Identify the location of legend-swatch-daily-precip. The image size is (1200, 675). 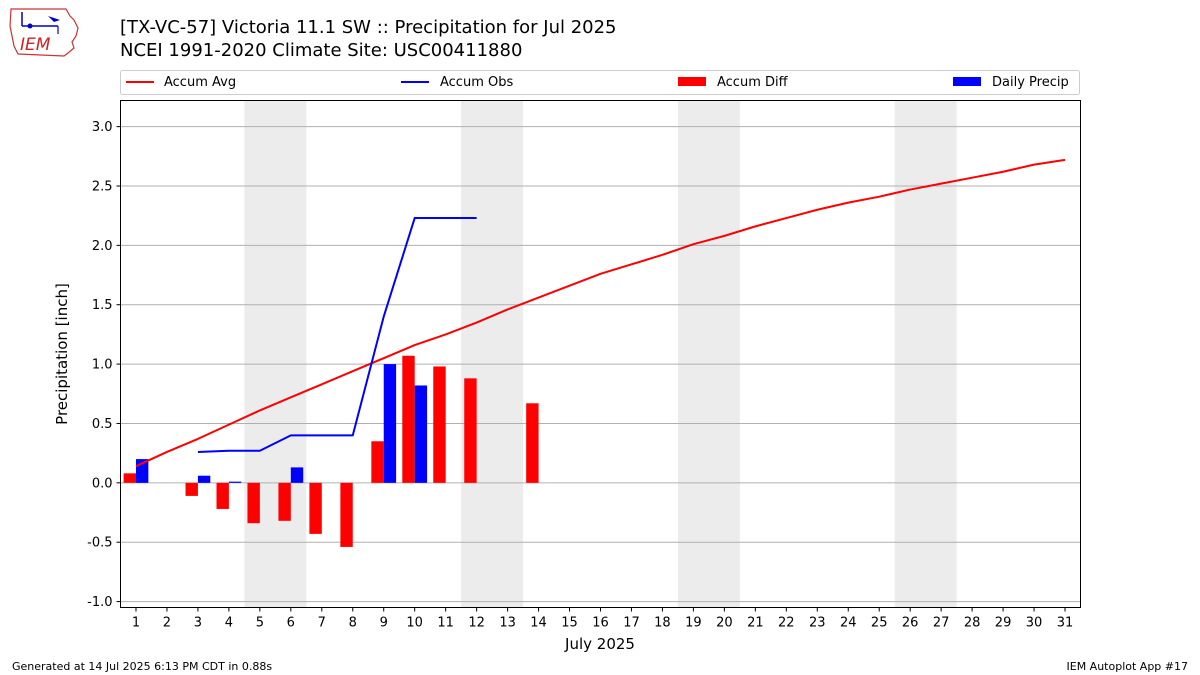
(967, 81).